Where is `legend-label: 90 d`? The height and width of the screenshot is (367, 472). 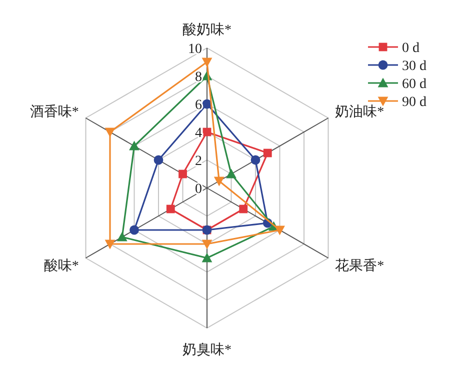 legend-label: 90 d is located at coordinates (414, 102).